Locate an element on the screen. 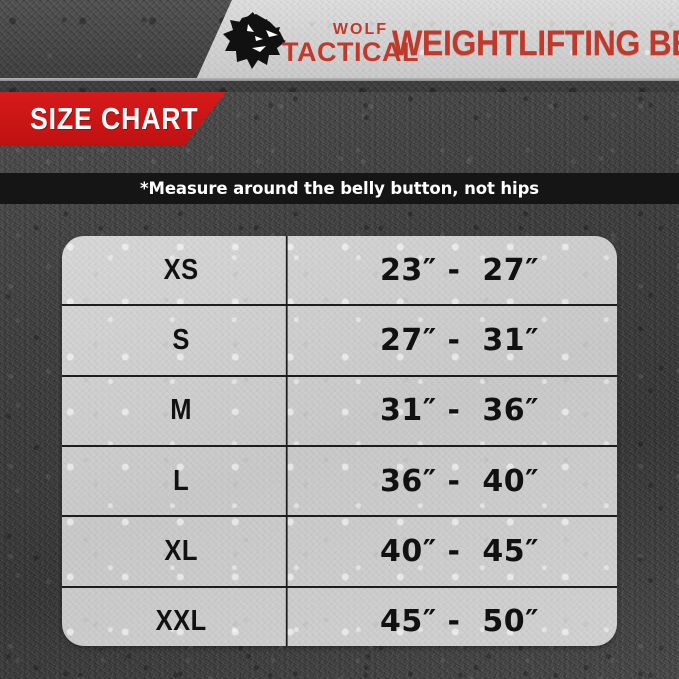 The image size is (679, 679). size-label: L is located at coordinates (182, 481).